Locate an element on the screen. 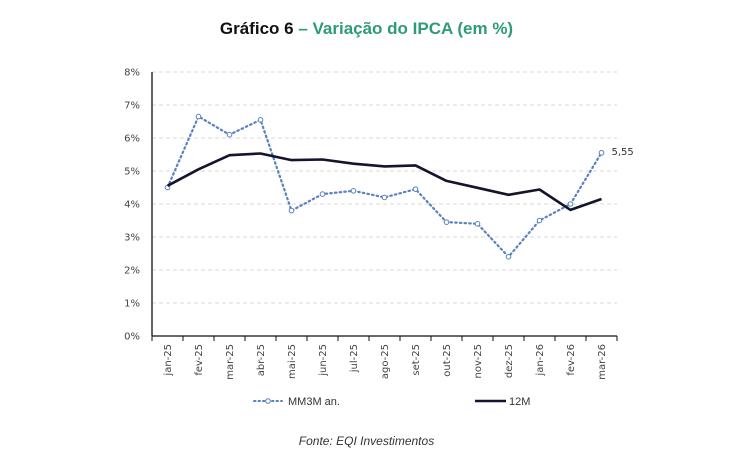 This screenshot has width=733, height=463. y-tick-label: 2% is located at coordinates (132, 271).